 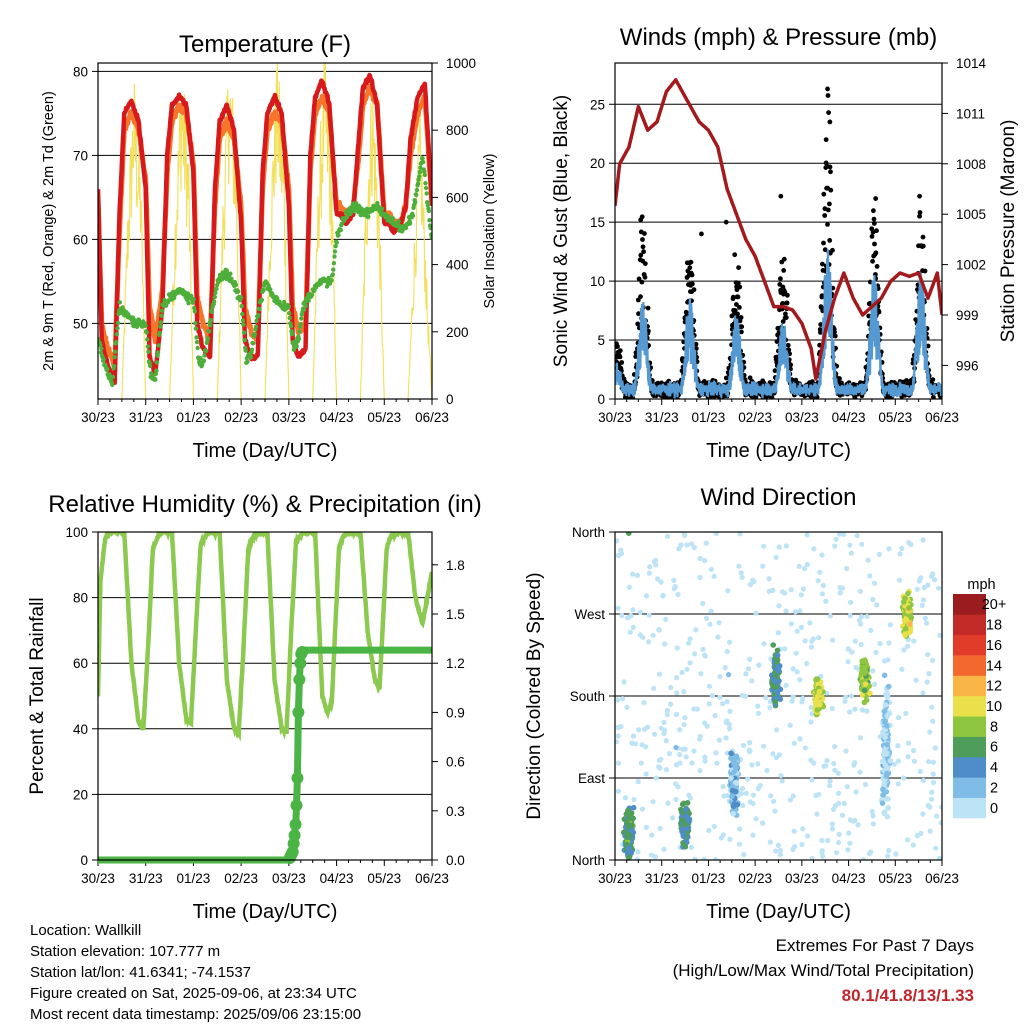 What do you see at coordinates (709, 878) in the screenshot?
I see `x-tick-label: 01/23` at bounding box center [709, 878].